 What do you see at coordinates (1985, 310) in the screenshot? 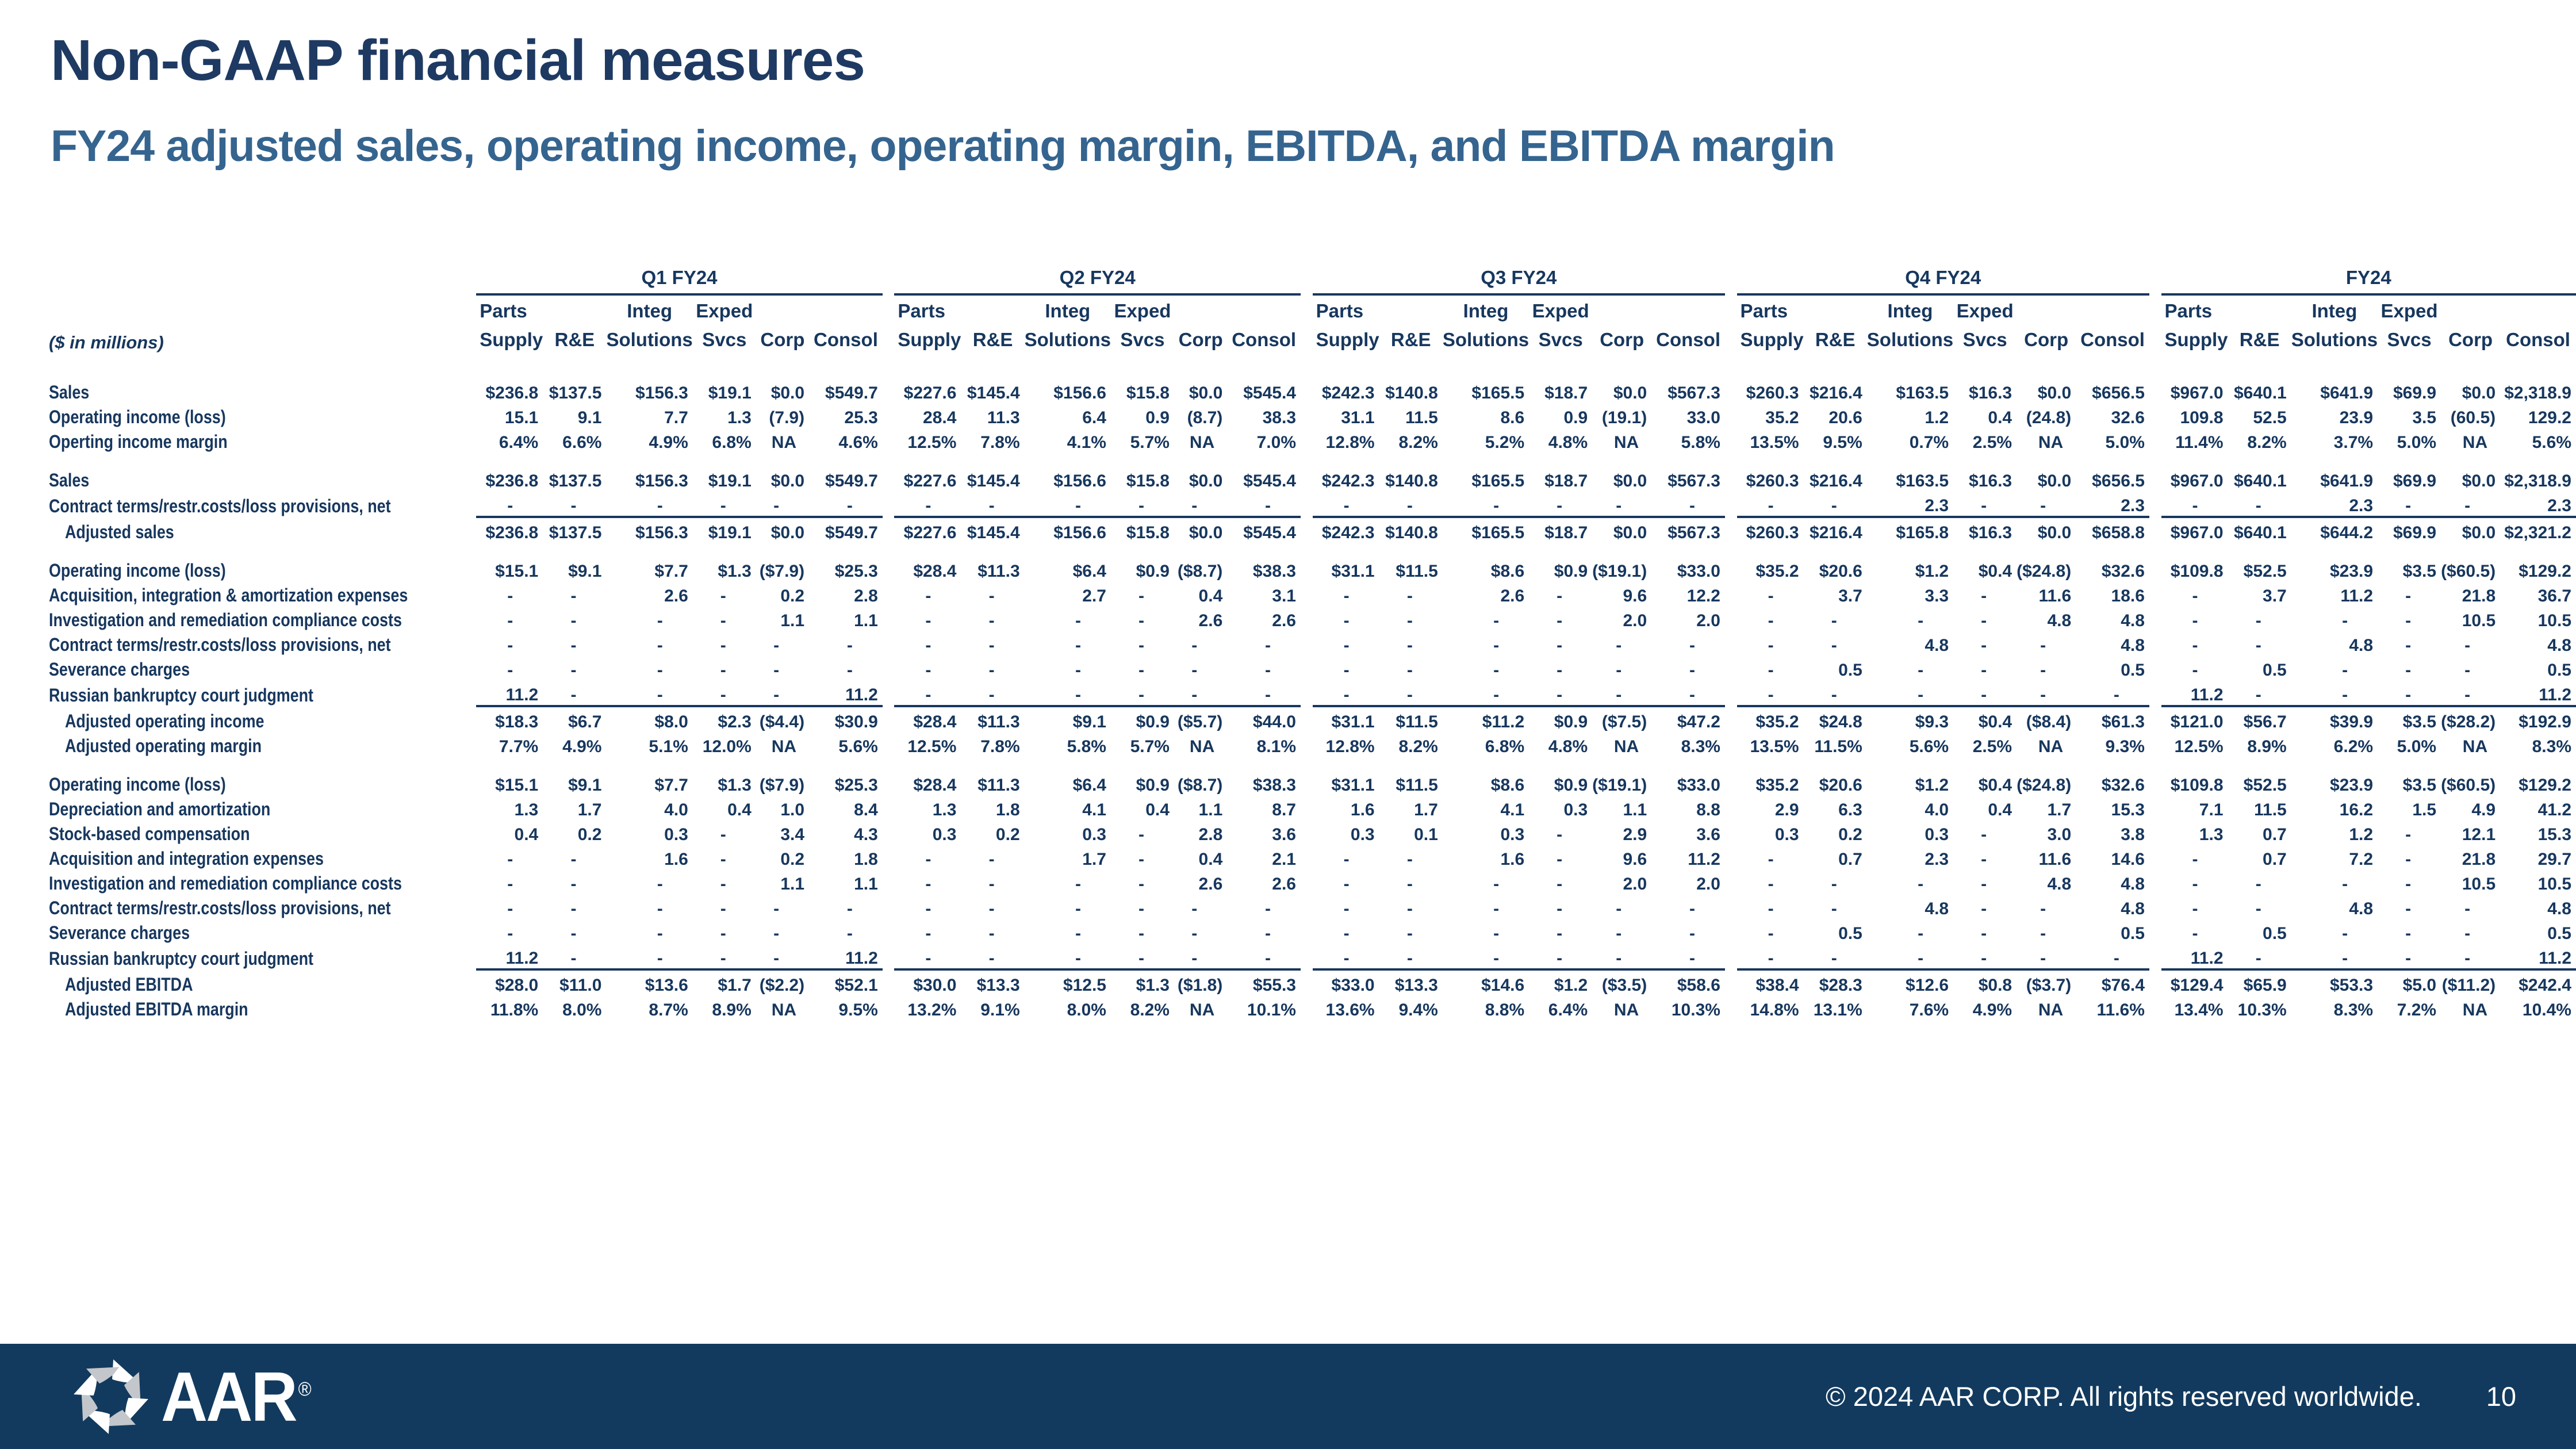
I see `column-header: Exped` at bounding box center [1985, 310].